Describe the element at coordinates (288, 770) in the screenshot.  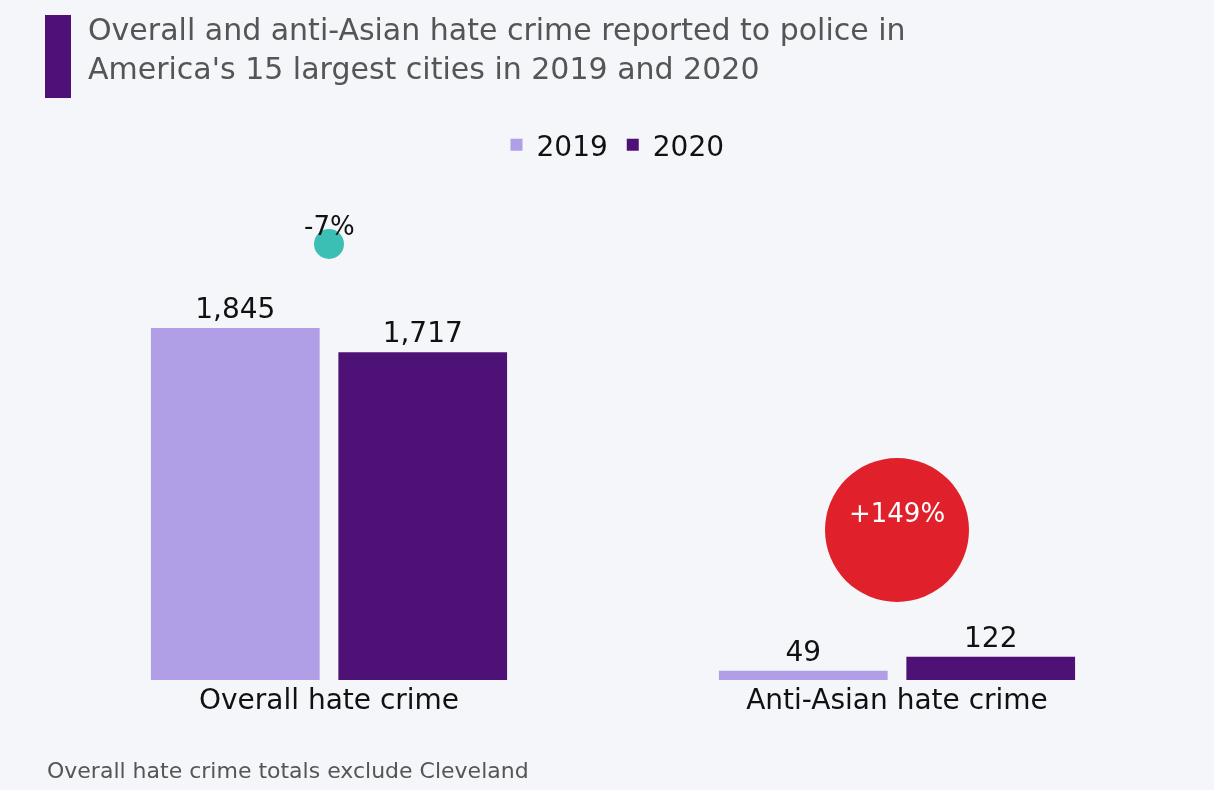
I see `text: Overall hate crime totals exclude Cleveland` at that location.